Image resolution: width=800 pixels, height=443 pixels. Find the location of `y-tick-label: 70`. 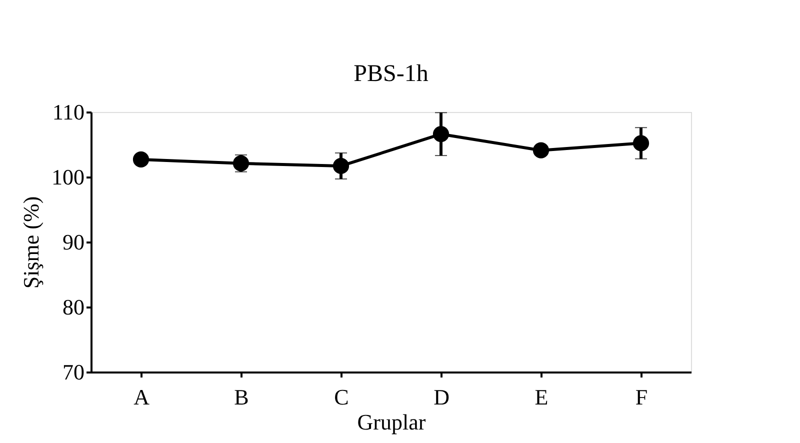

y-tick-label: 70 is located at coordinates (73, 372).